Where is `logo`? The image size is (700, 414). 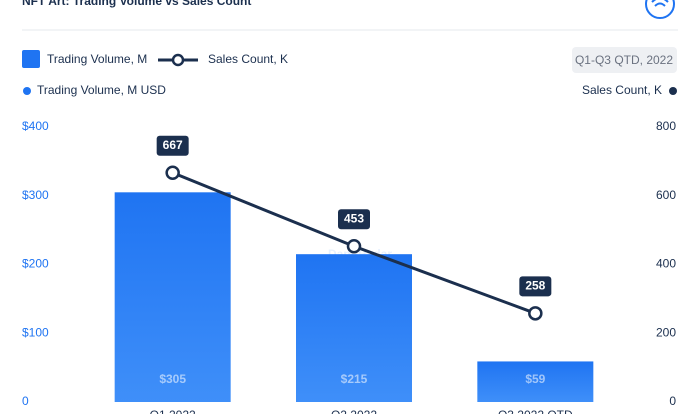
logo is located at coordinates (660, 9).